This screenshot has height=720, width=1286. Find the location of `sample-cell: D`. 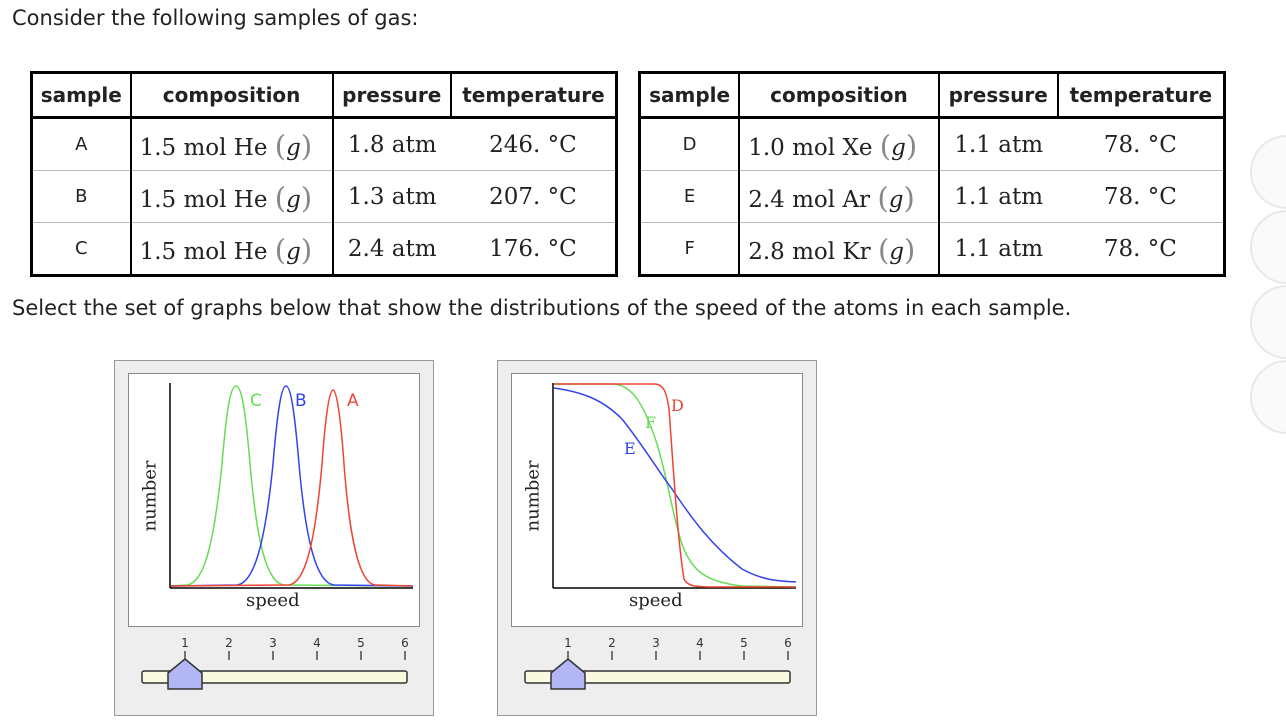

sample-cell: D is located at coordinates (689, 144).